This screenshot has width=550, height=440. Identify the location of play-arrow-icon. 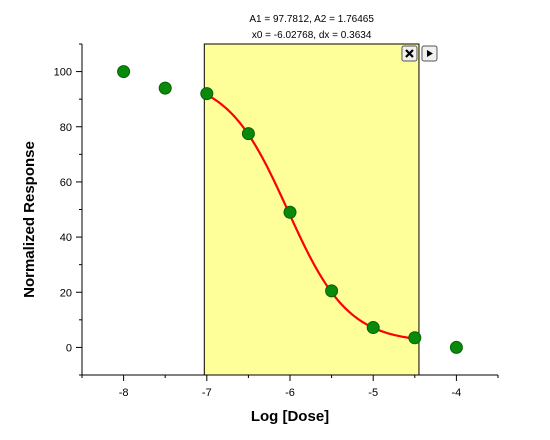
(429, 53).